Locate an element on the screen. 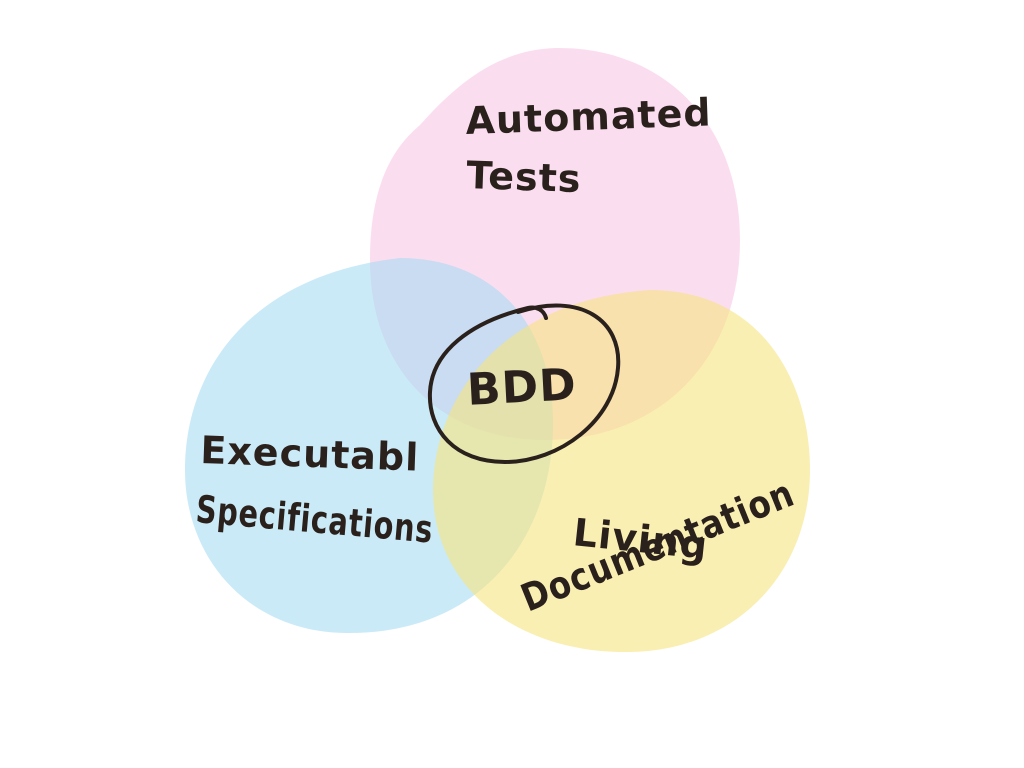 The width and height of the screenshot is (1024, 768). label-automated-tests-line1: Automated is located at coordinates (589, 116).